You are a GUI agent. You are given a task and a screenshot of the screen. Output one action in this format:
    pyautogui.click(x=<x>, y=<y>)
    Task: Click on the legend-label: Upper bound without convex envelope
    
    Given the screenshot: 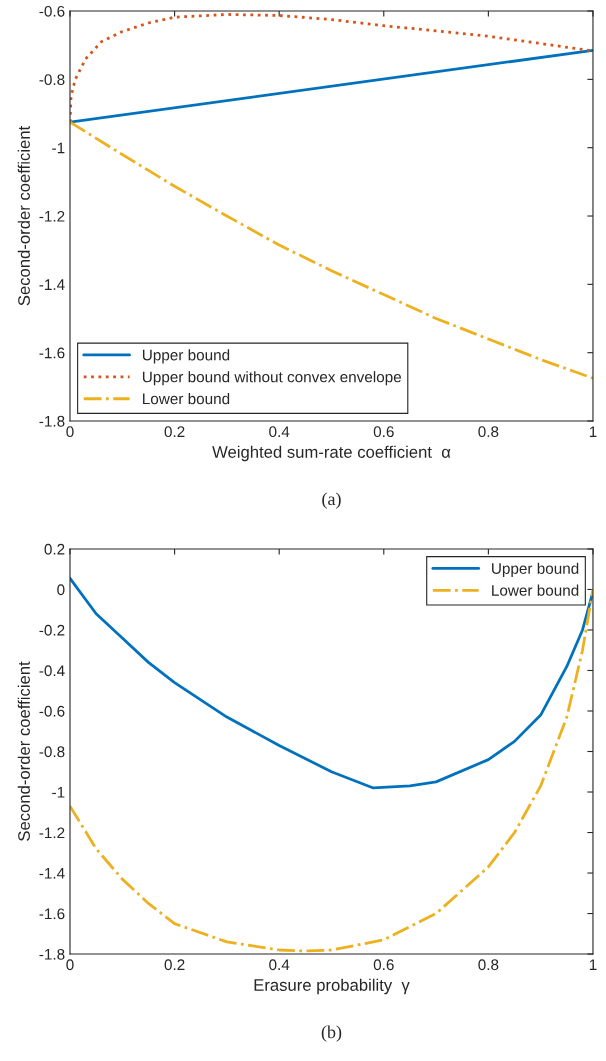 What is the action you would take?
    pyautogui.click(x=272, y=378)
    